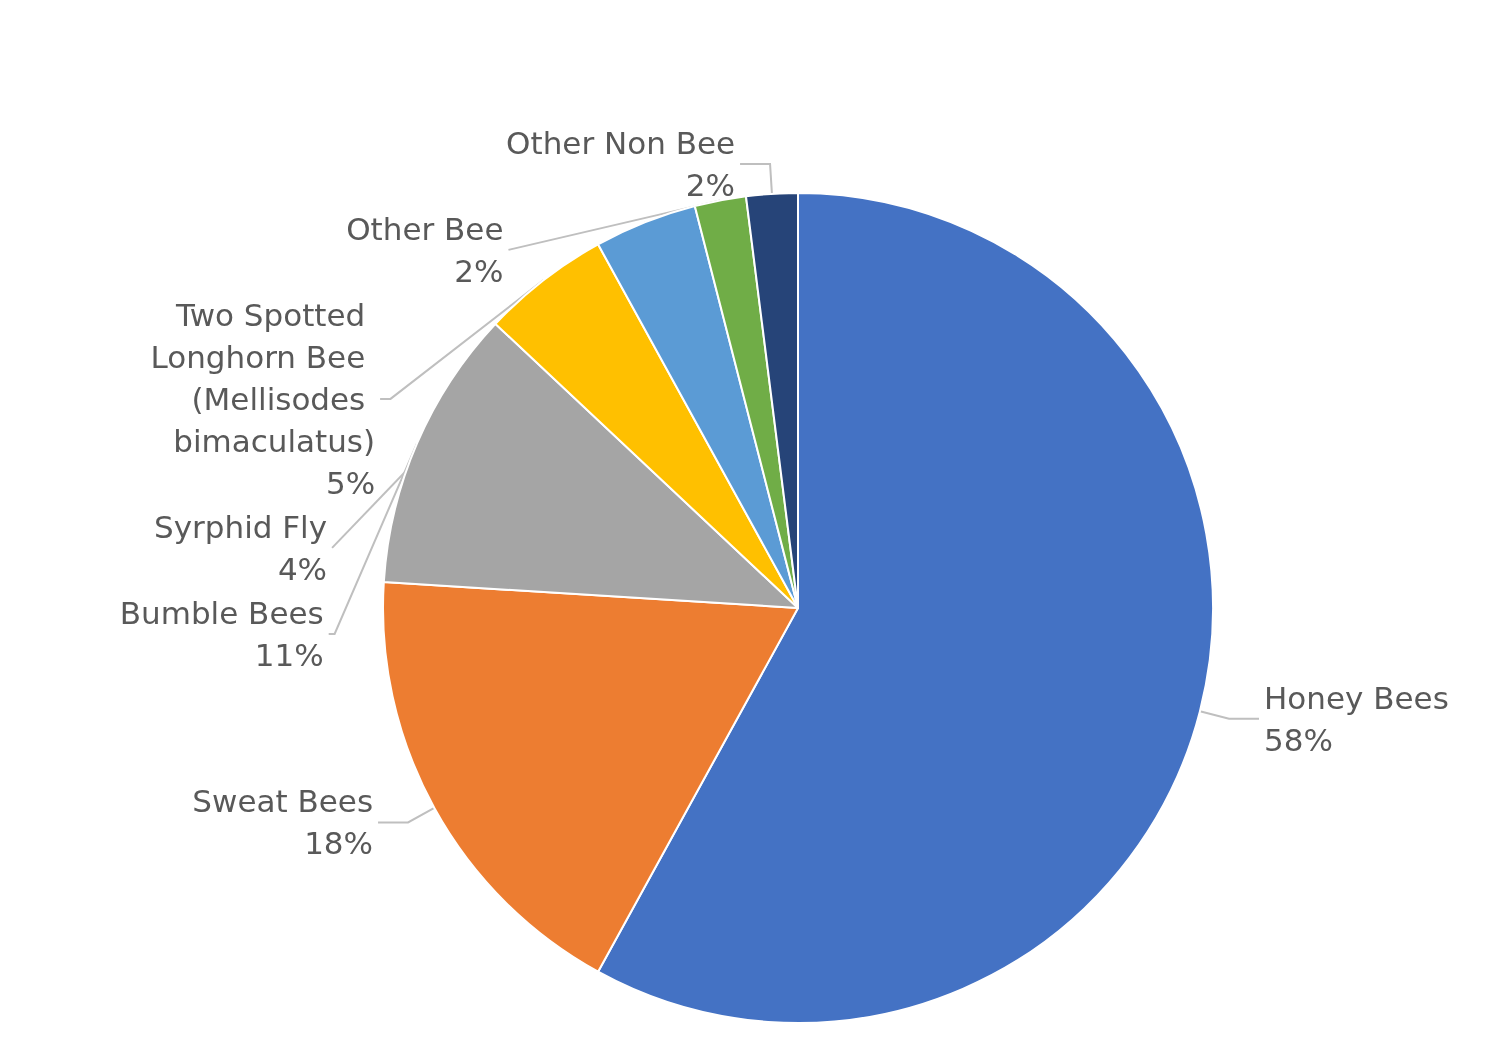  What do you see at coordinates (1298, 739) in the screenshot?
I see `data-label: 58%` at bounding box center [1298, 739].